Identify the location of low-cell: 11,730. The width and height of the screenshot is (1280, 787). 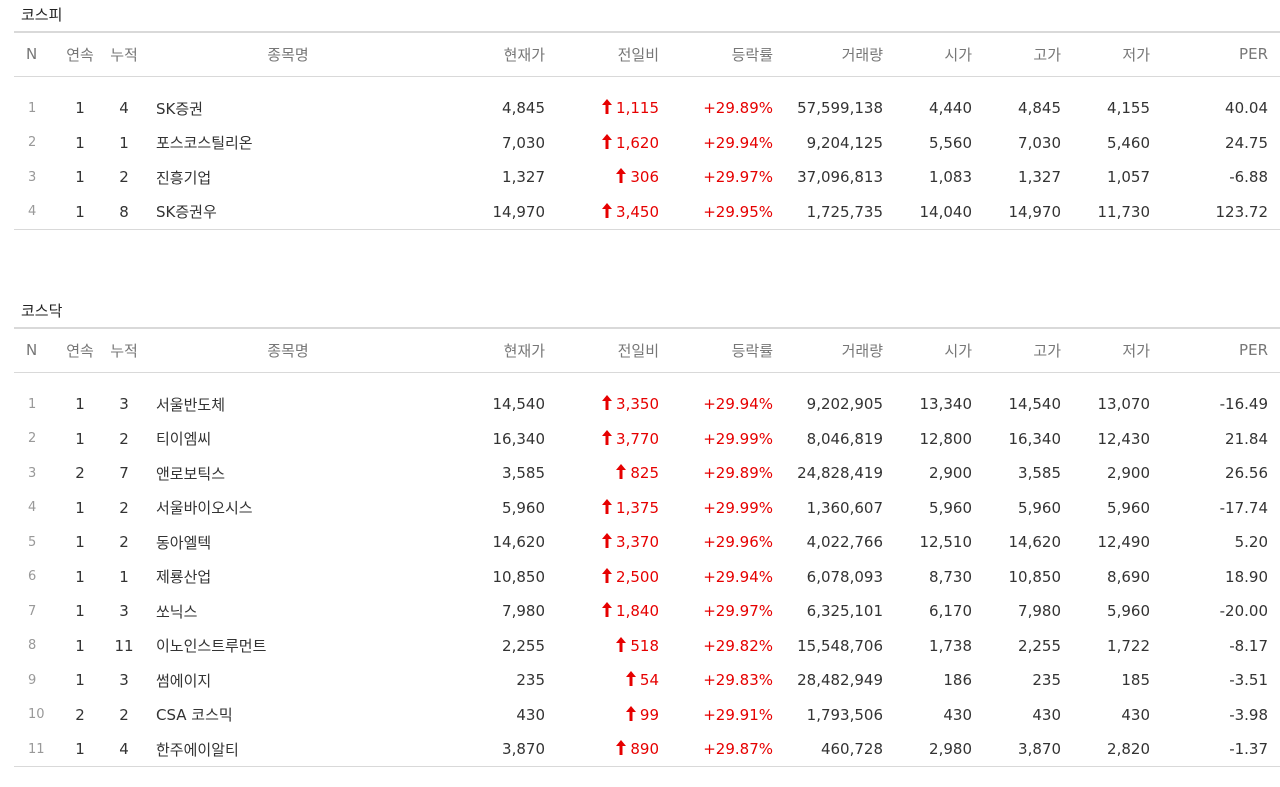
(1124, 211).